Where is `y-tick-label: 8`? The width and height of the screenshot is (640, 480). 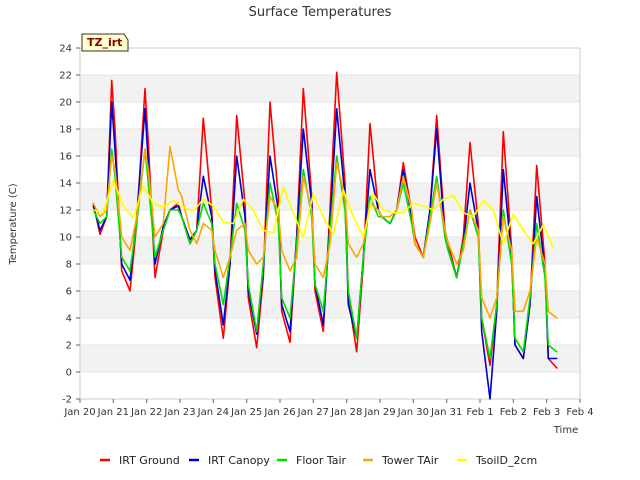 y-tick-label: 8 is located at coordinates (69, 265).